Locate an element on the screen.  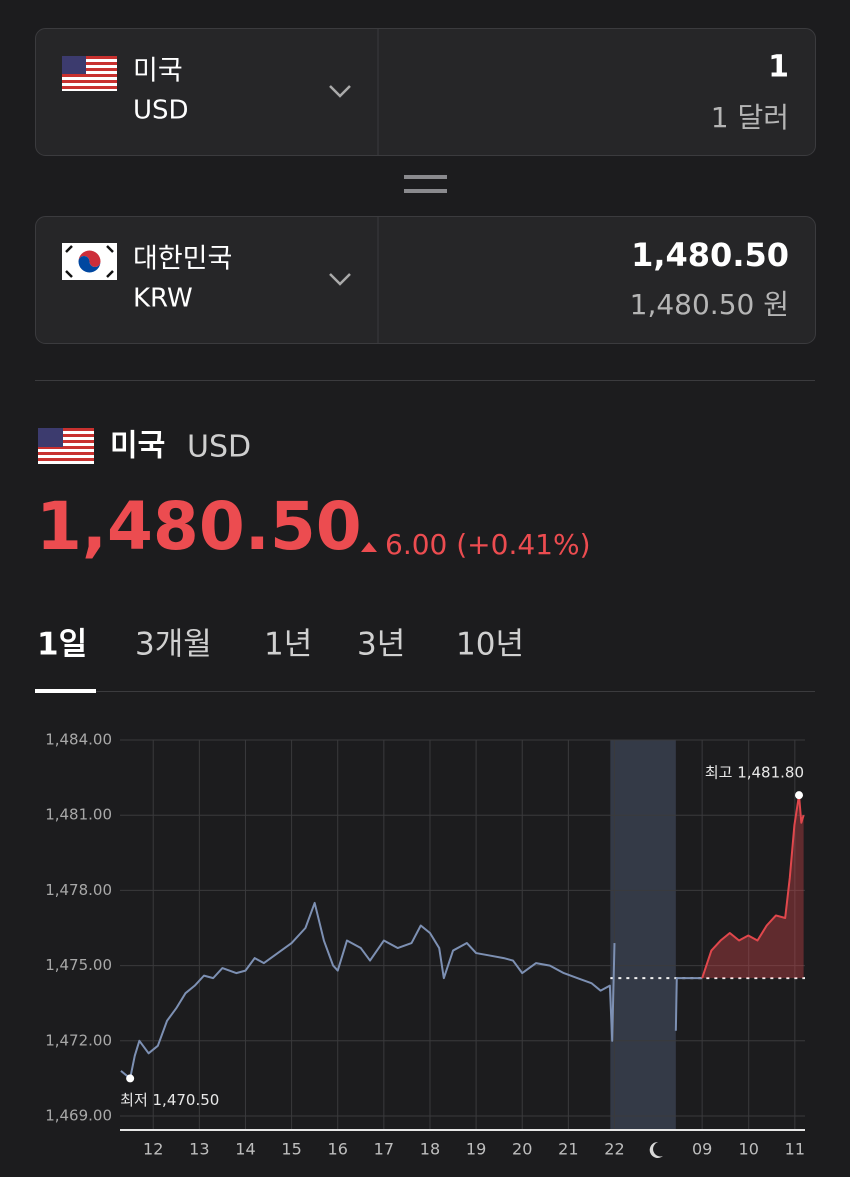
y-tick-label: 1,481.00 is located at coordinates (78, 815).